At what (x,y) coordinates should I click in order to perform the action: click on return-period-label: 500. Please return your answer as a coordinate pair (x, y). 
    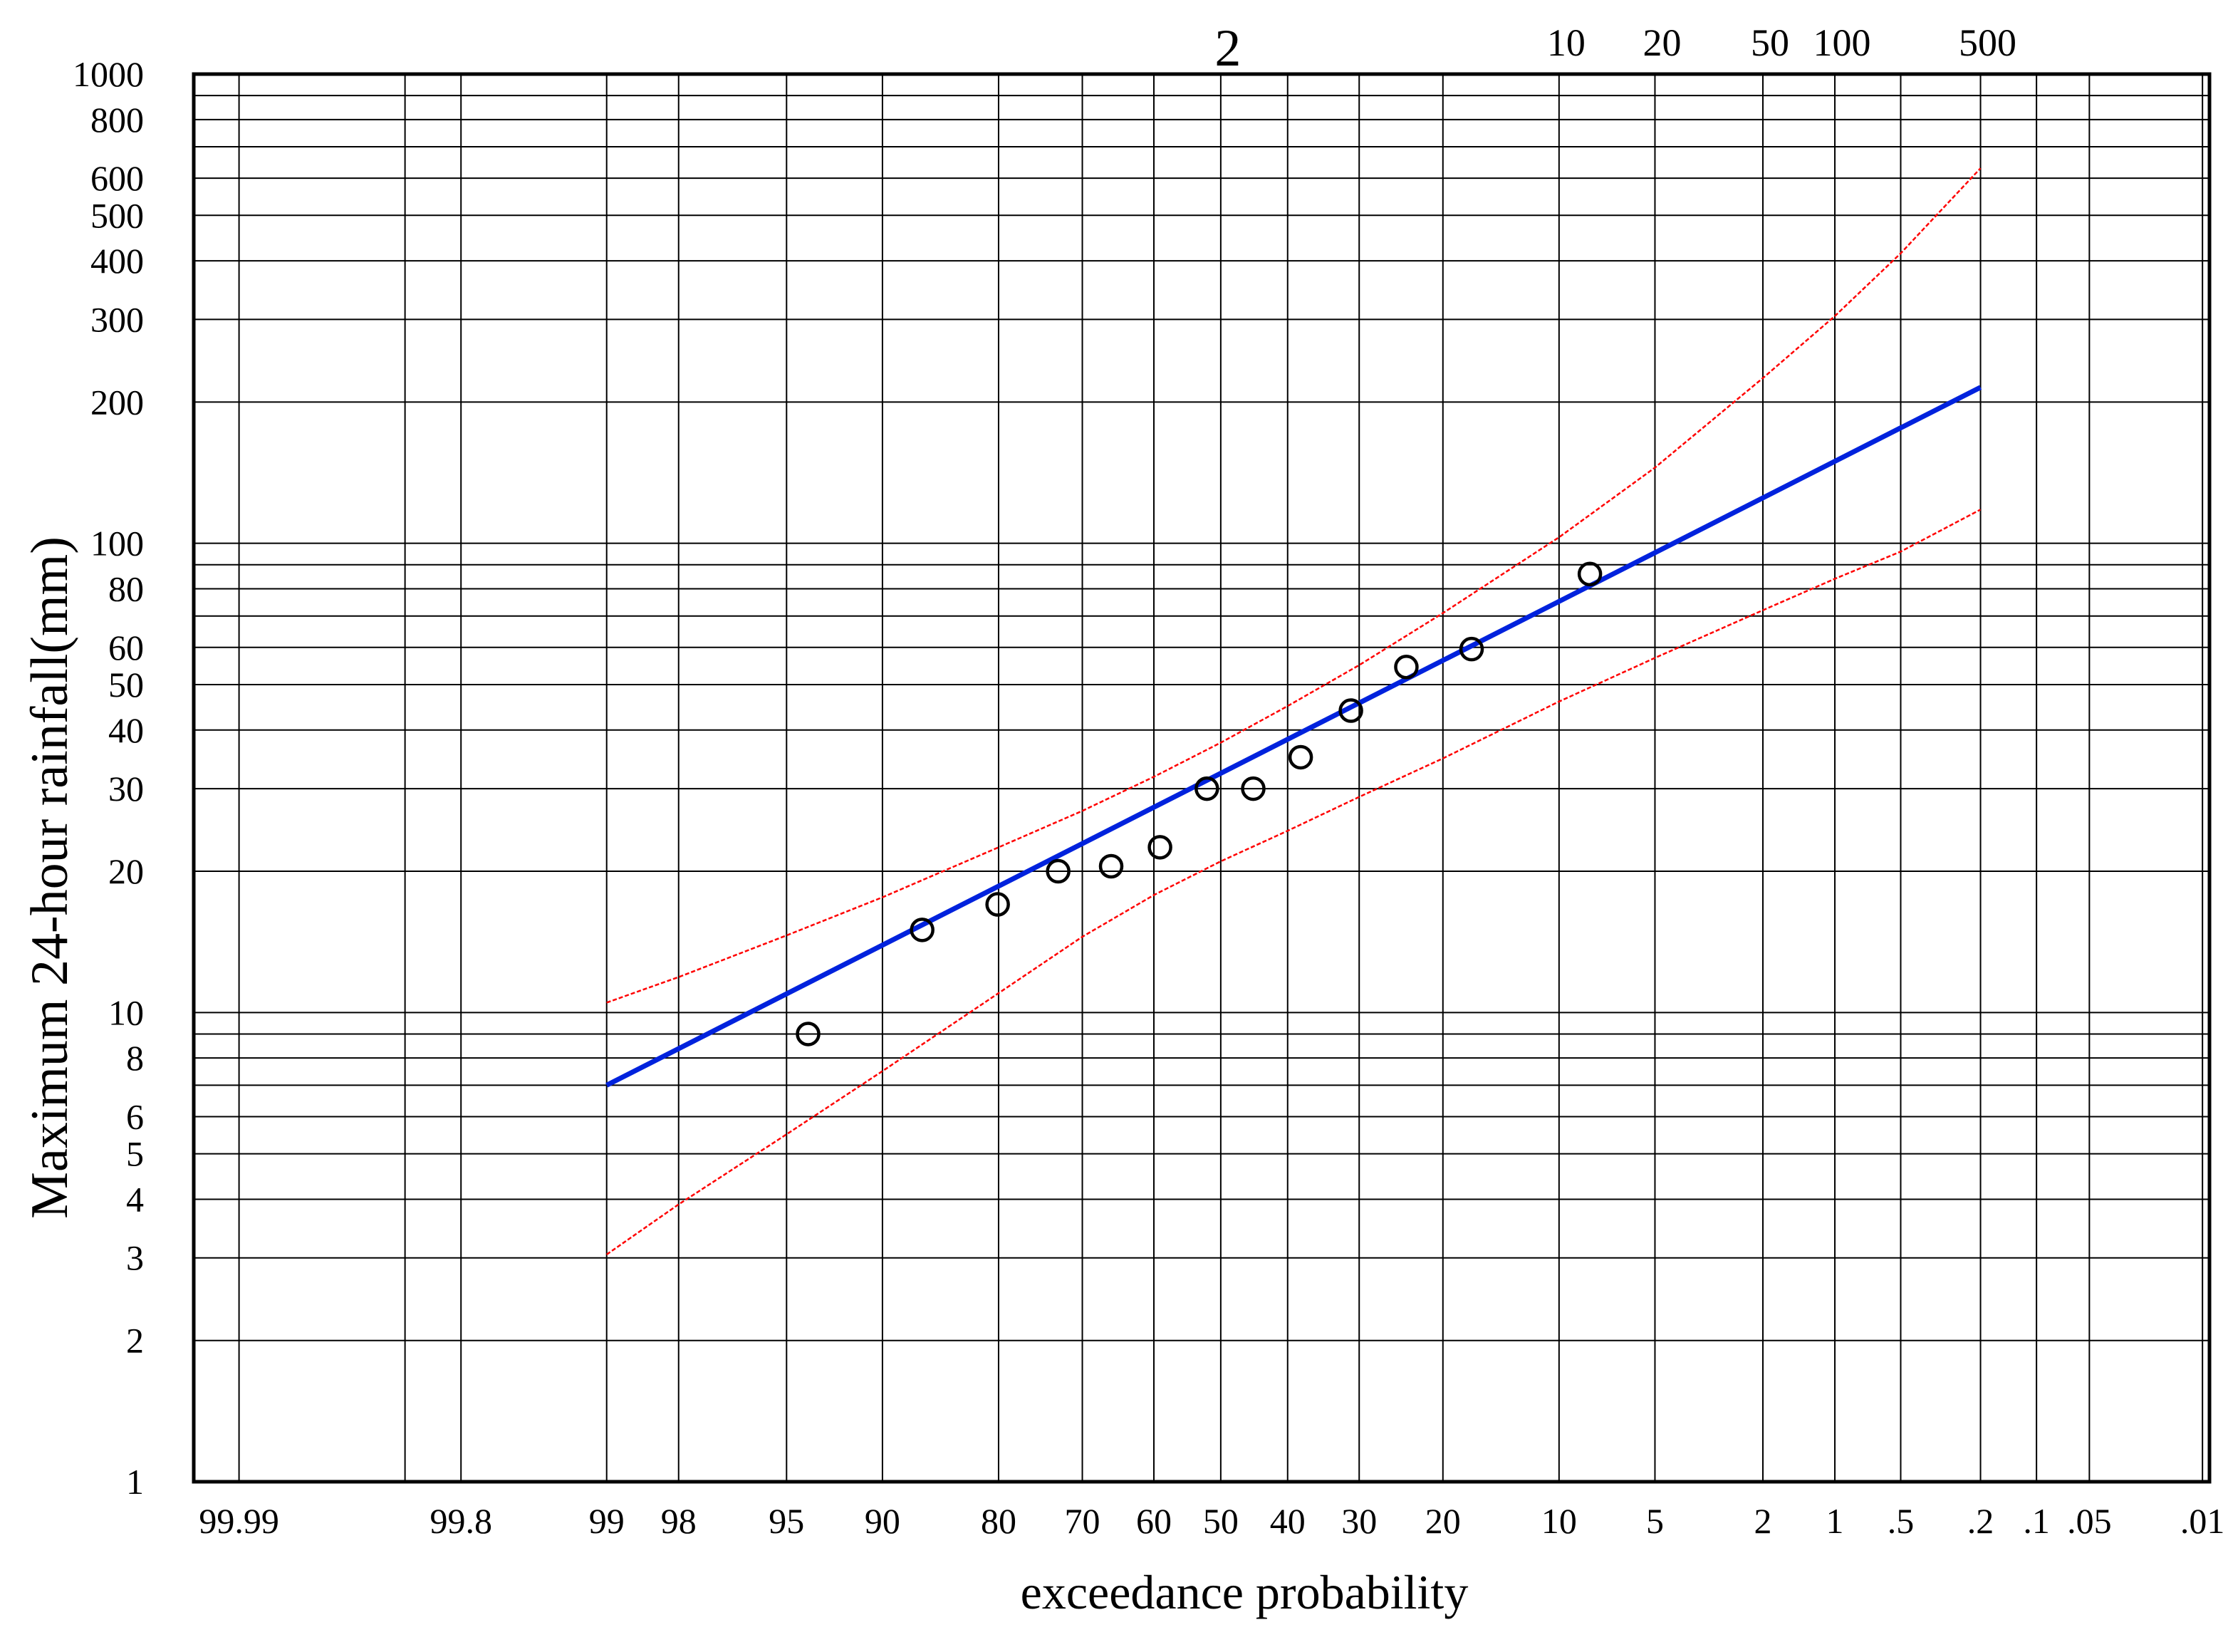
    Looking at the image, I should click on (1987, 42).